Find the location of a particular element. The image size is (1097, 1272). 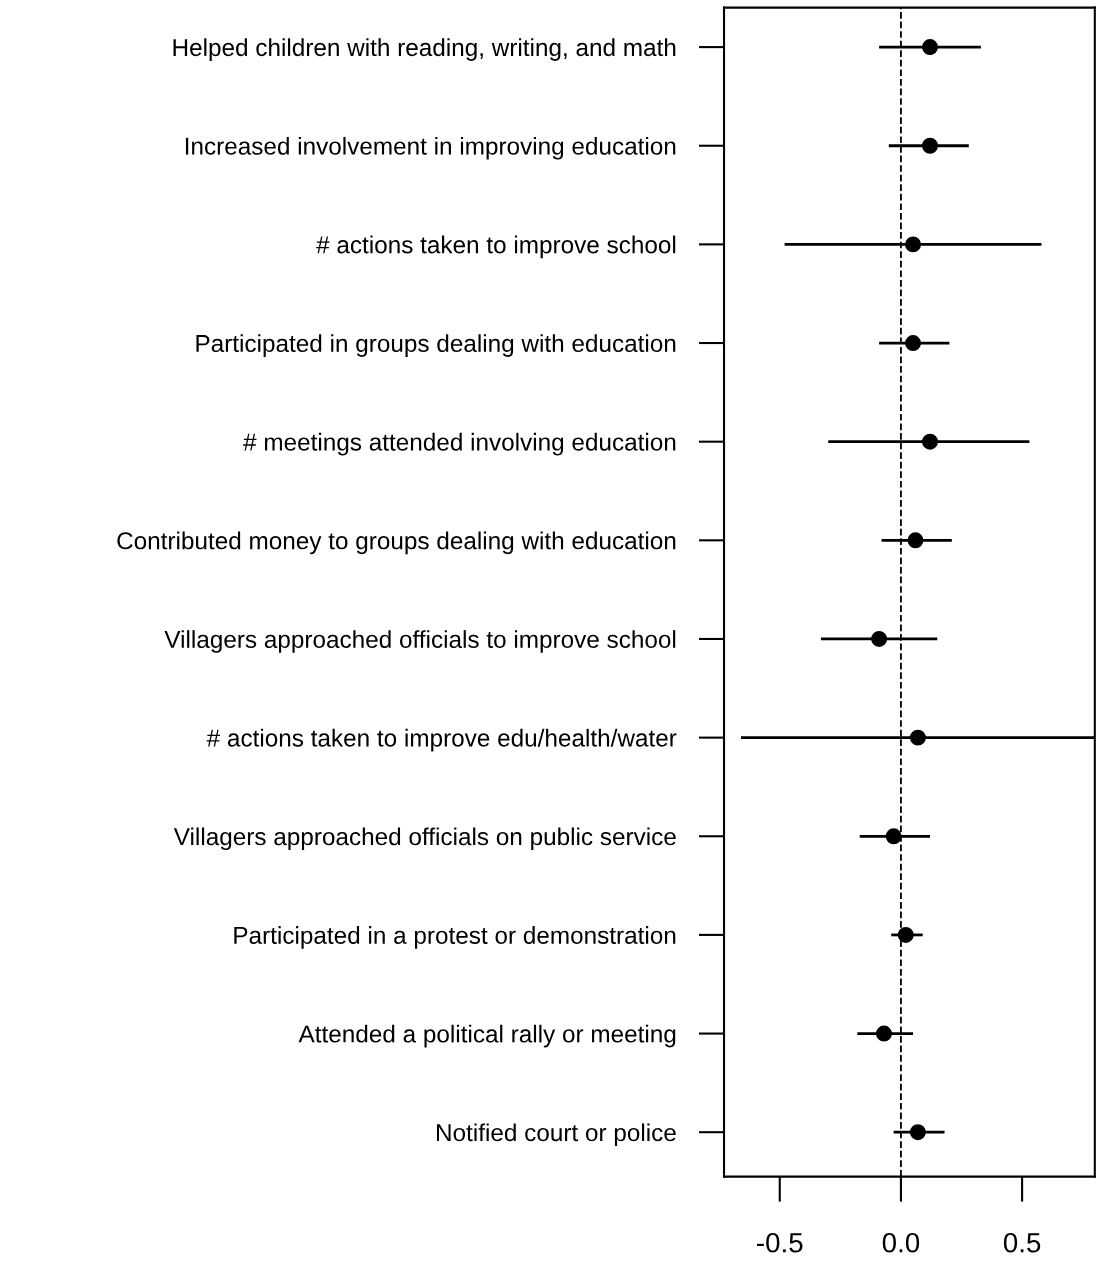

y-tick-label: # actions taken to improve school is located at coordinates (496, 247).